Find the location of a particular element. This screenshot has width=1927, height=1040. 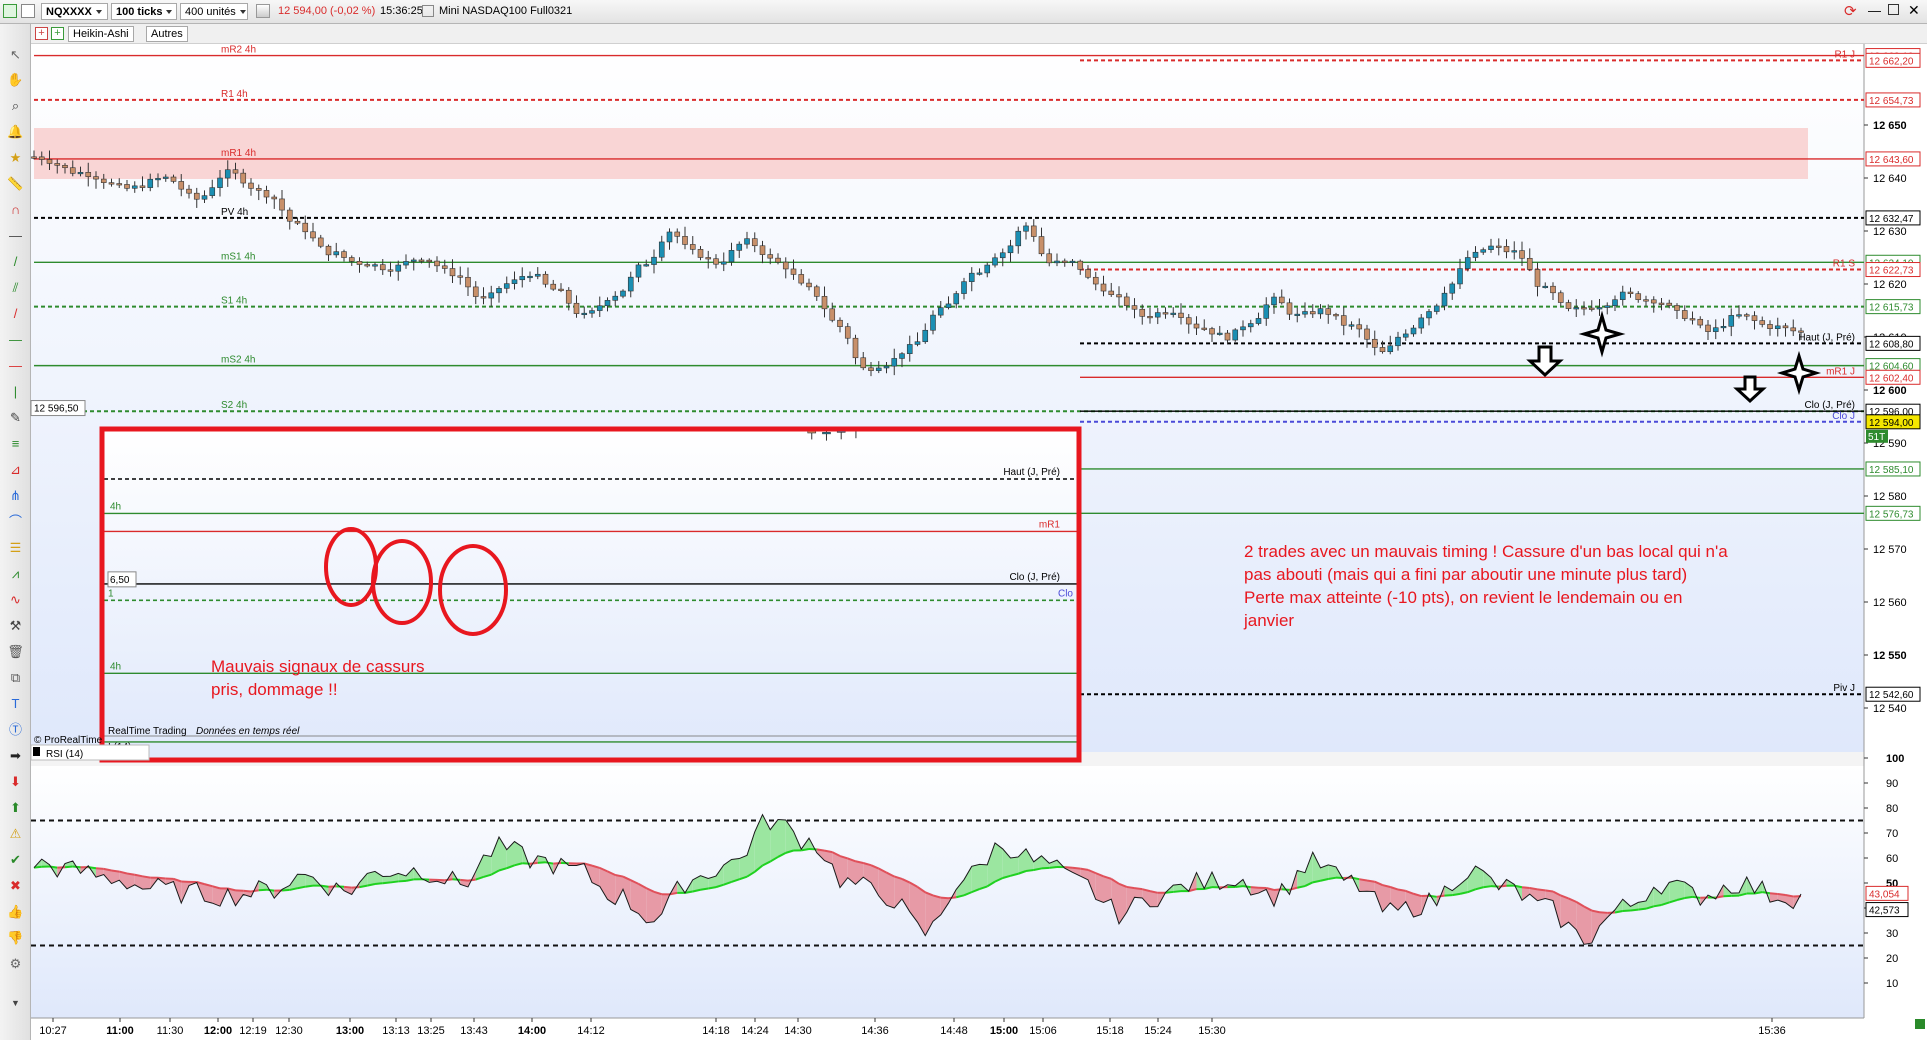

arc-icon: ⌒ is located at coordinates (15, 521).